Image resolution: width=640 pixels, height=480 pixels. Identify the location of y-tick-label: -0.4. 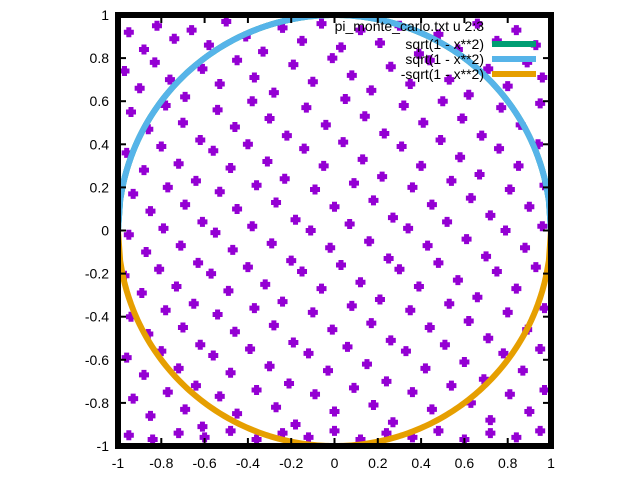
(97, 317).